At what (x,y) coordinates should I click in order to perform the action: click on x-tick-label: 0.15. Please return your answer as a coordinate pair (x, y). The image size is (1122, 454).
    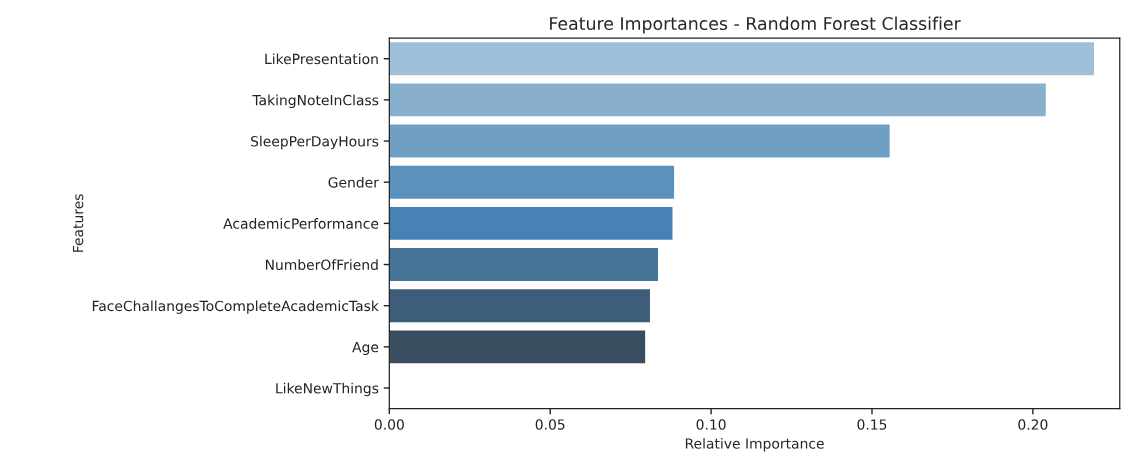
    Looking at the image, I should click on (872, 424).